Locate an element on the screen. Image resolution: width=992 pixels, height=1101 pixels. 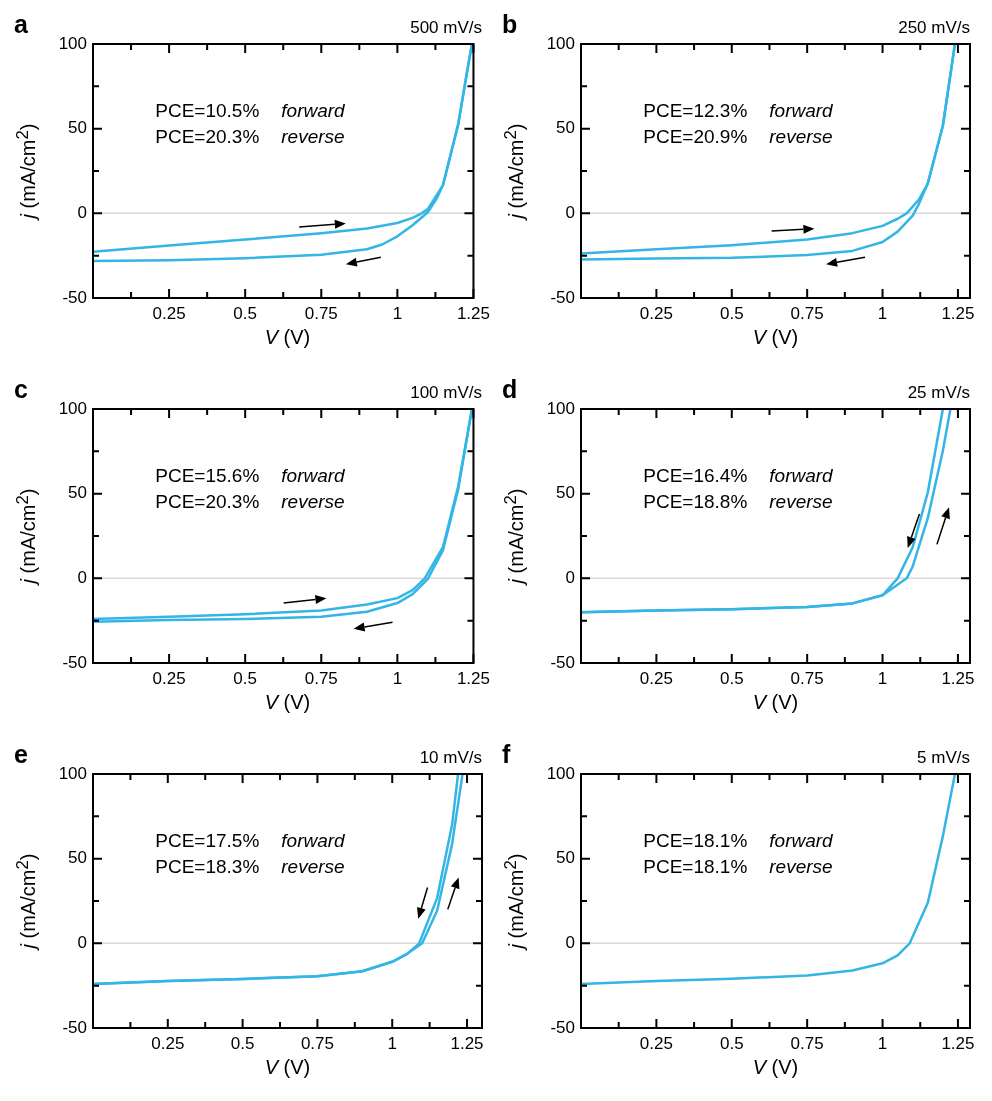
annotation: PCE=10.5% is located at coordinates (207, 110).